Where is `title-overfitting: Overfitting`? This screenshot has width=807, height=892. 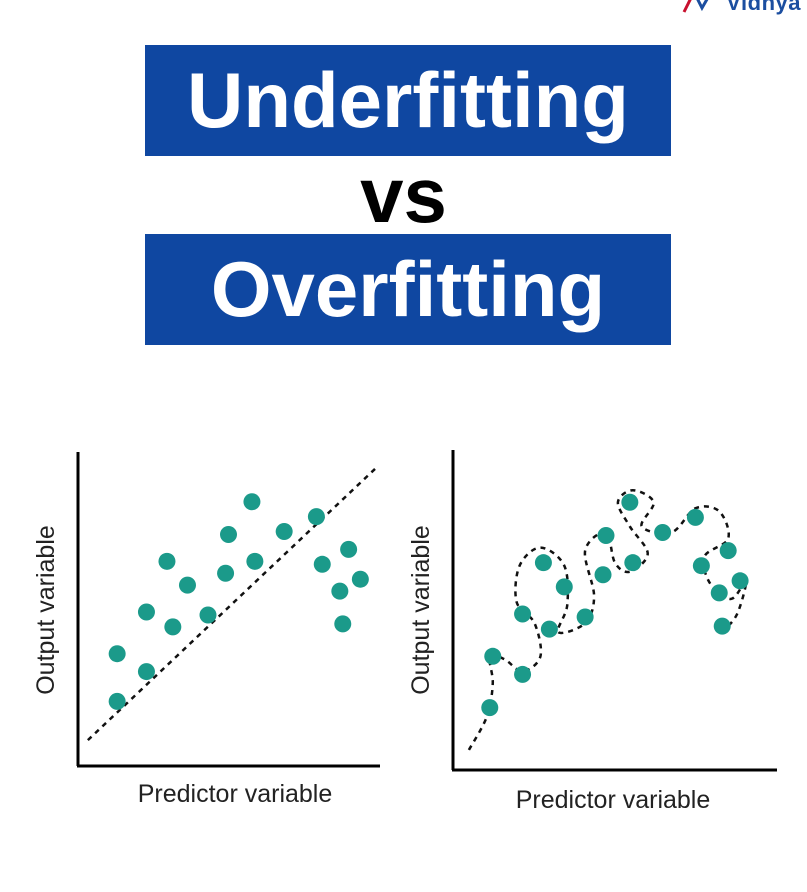 title-overfitting: Overfitting is located at coordinates (408, 289).